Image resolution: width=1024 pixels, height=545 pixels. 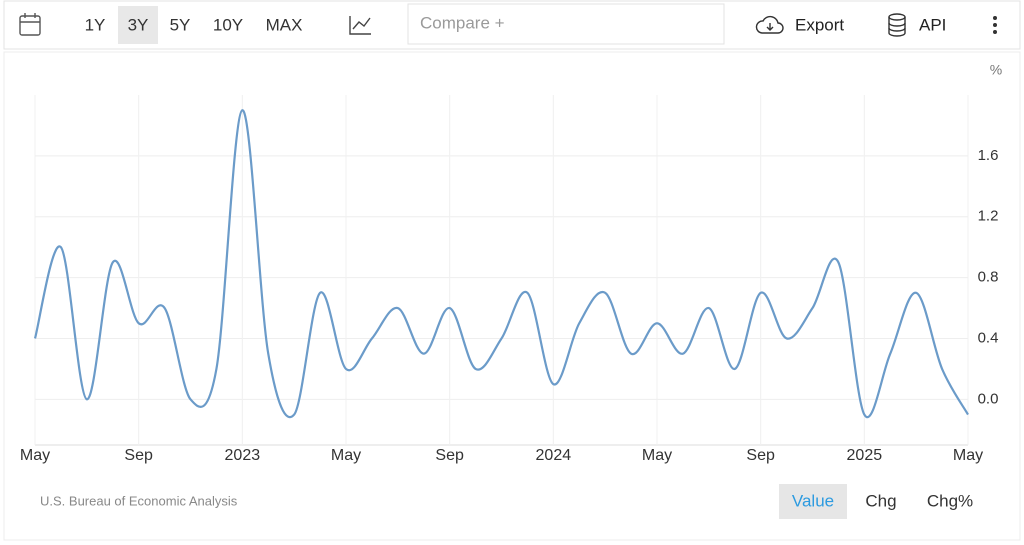 I want to click on x-tick-label: 2025, so click(x=865, y=455).